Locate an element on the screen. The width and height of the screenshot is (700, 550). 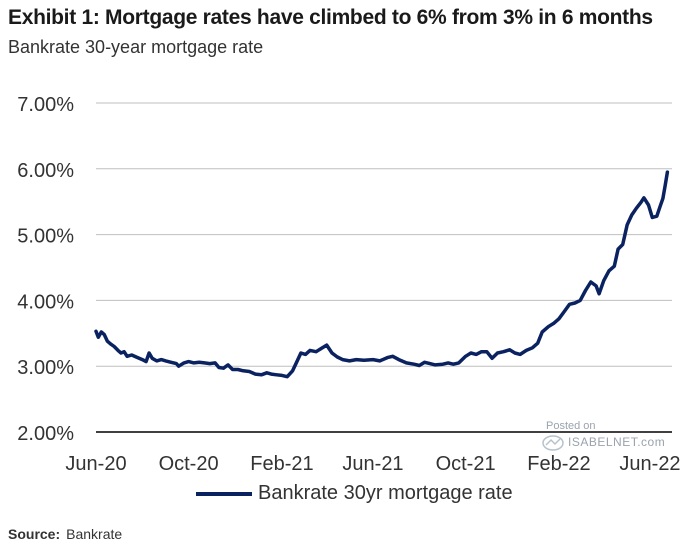
watermark-name: ISABELNET.com is located at coordinates (617, 442).